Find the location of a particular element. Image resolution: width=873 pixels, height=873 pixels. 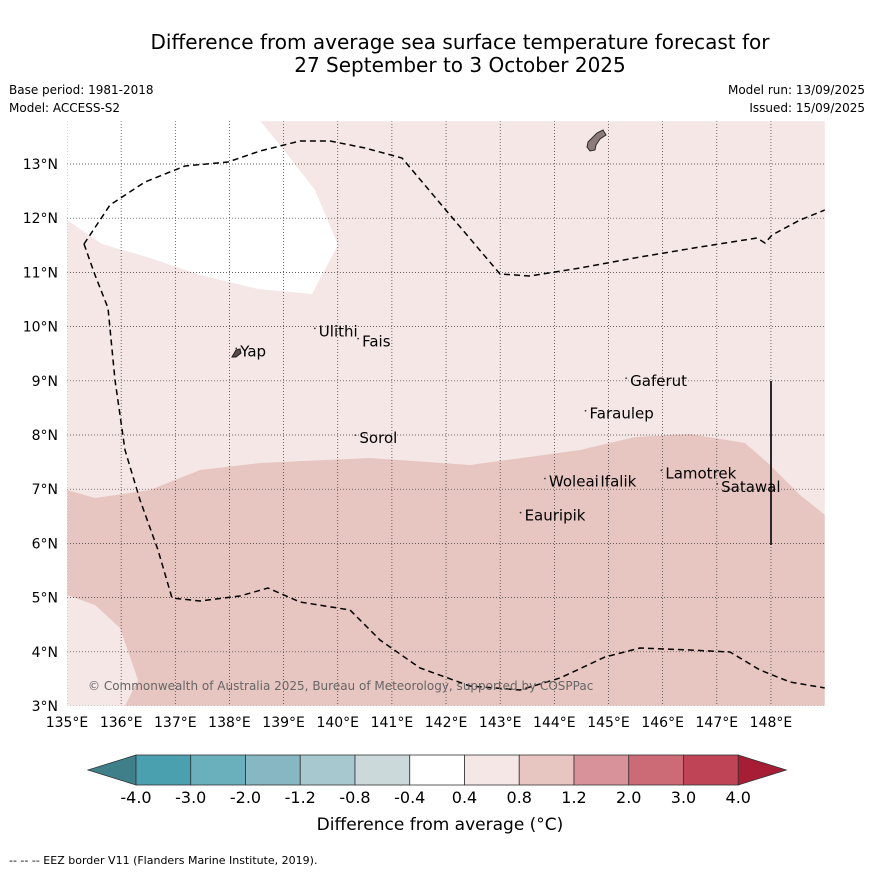

chart-title-line2: 27 September to 3 October 2025 is located at coordinates (460, 65).